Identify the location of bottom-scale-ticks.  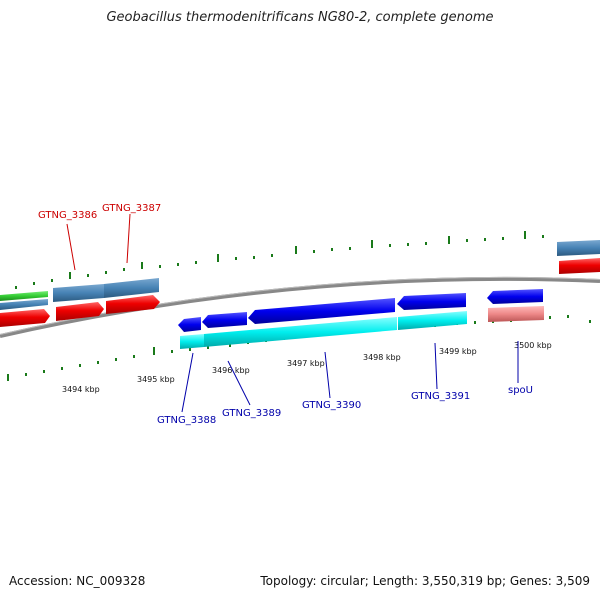
(299, 346).